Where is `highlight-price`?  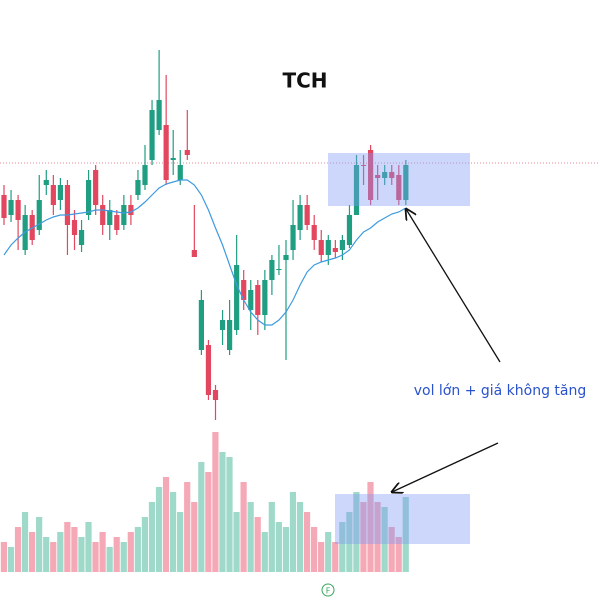
highlight-price is located at coordinates (399, 179).